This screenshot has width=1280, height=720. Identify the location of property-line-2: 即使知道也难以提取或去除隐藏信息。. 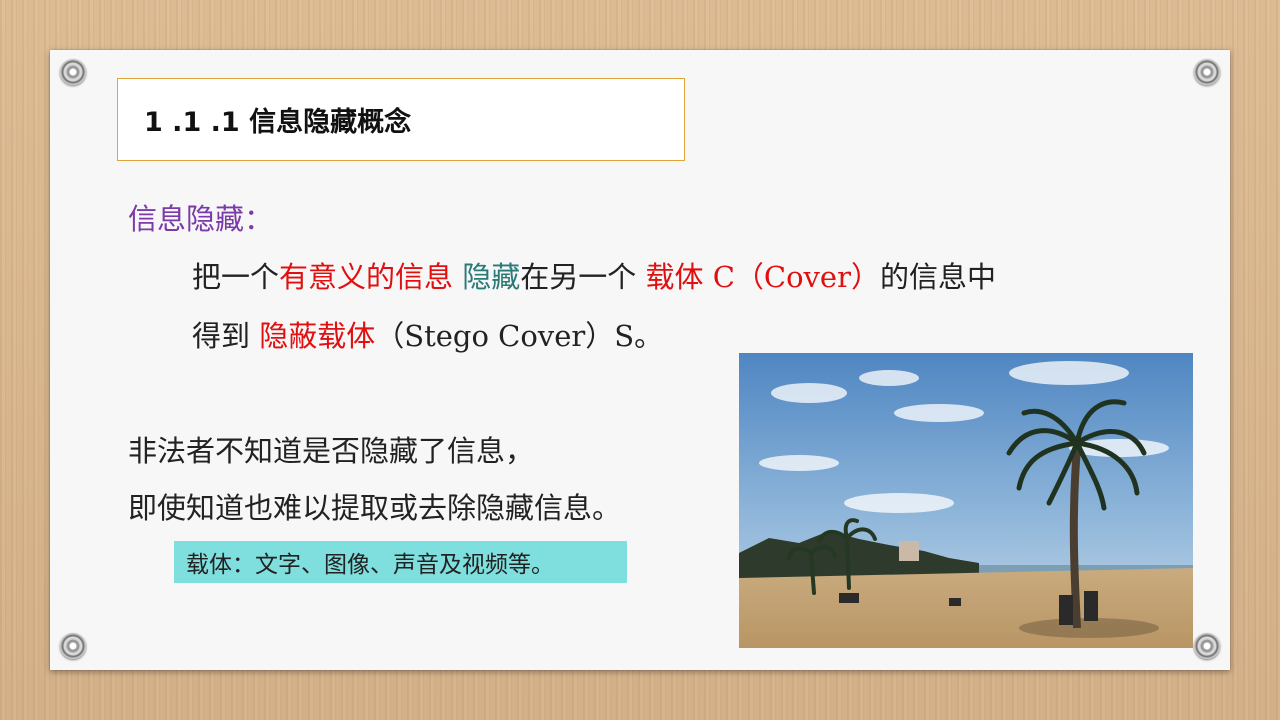
(375, 508).